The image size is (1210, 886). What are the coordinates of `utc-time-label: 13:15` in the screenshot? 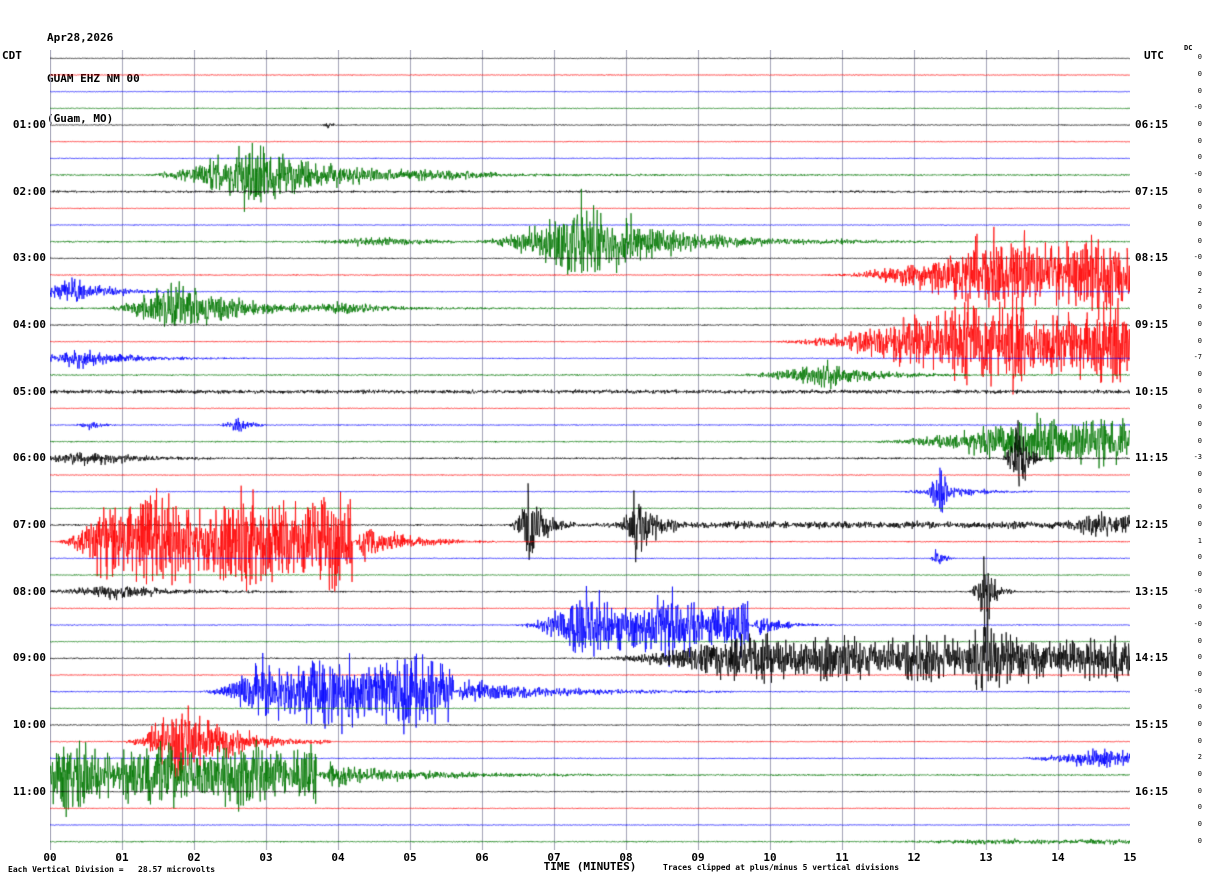 It's located at (1152, 591).